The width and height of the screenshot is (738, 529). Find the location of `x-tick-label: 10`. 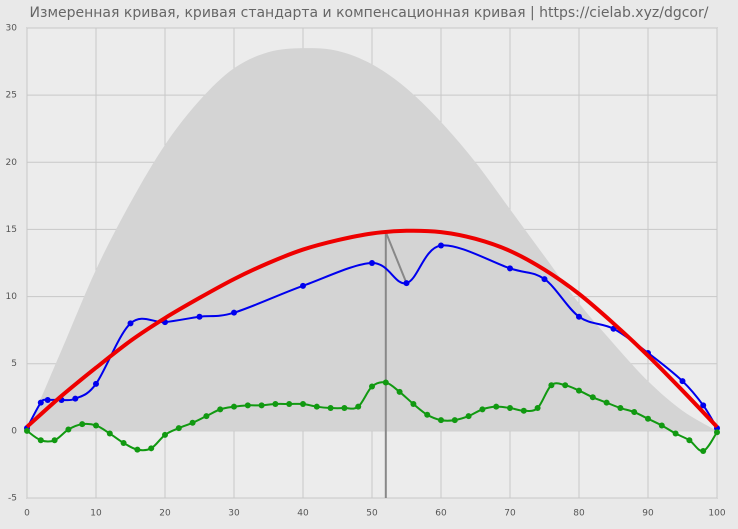

x-tick-label: 10 is located at coordinates (96, 514).